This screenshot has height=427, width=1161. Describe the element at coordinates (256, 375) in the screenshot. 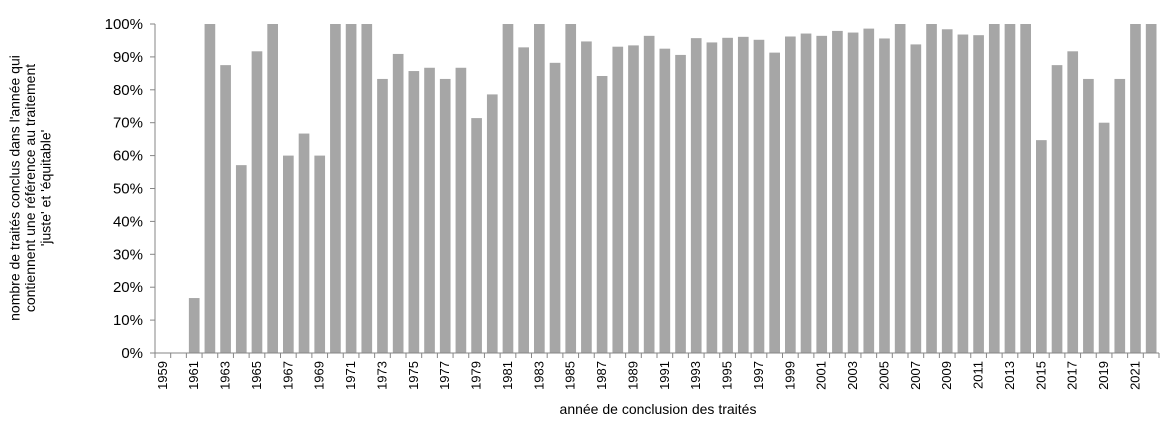

I see `x-tick-label: 1965` at that location.